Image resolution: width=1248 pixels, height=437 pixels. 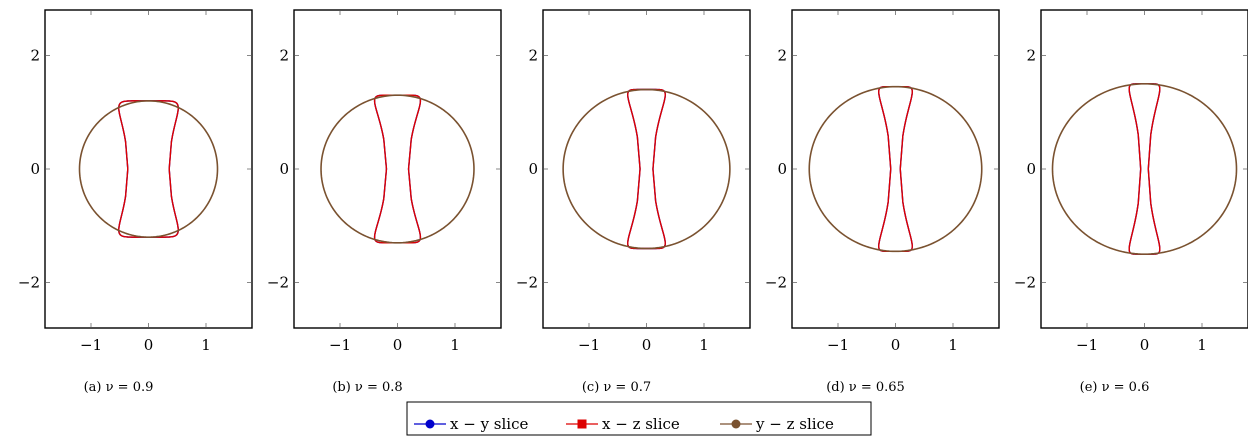 I want to click on legend-label-yz: y − z slice, so click(x=794, y=424).